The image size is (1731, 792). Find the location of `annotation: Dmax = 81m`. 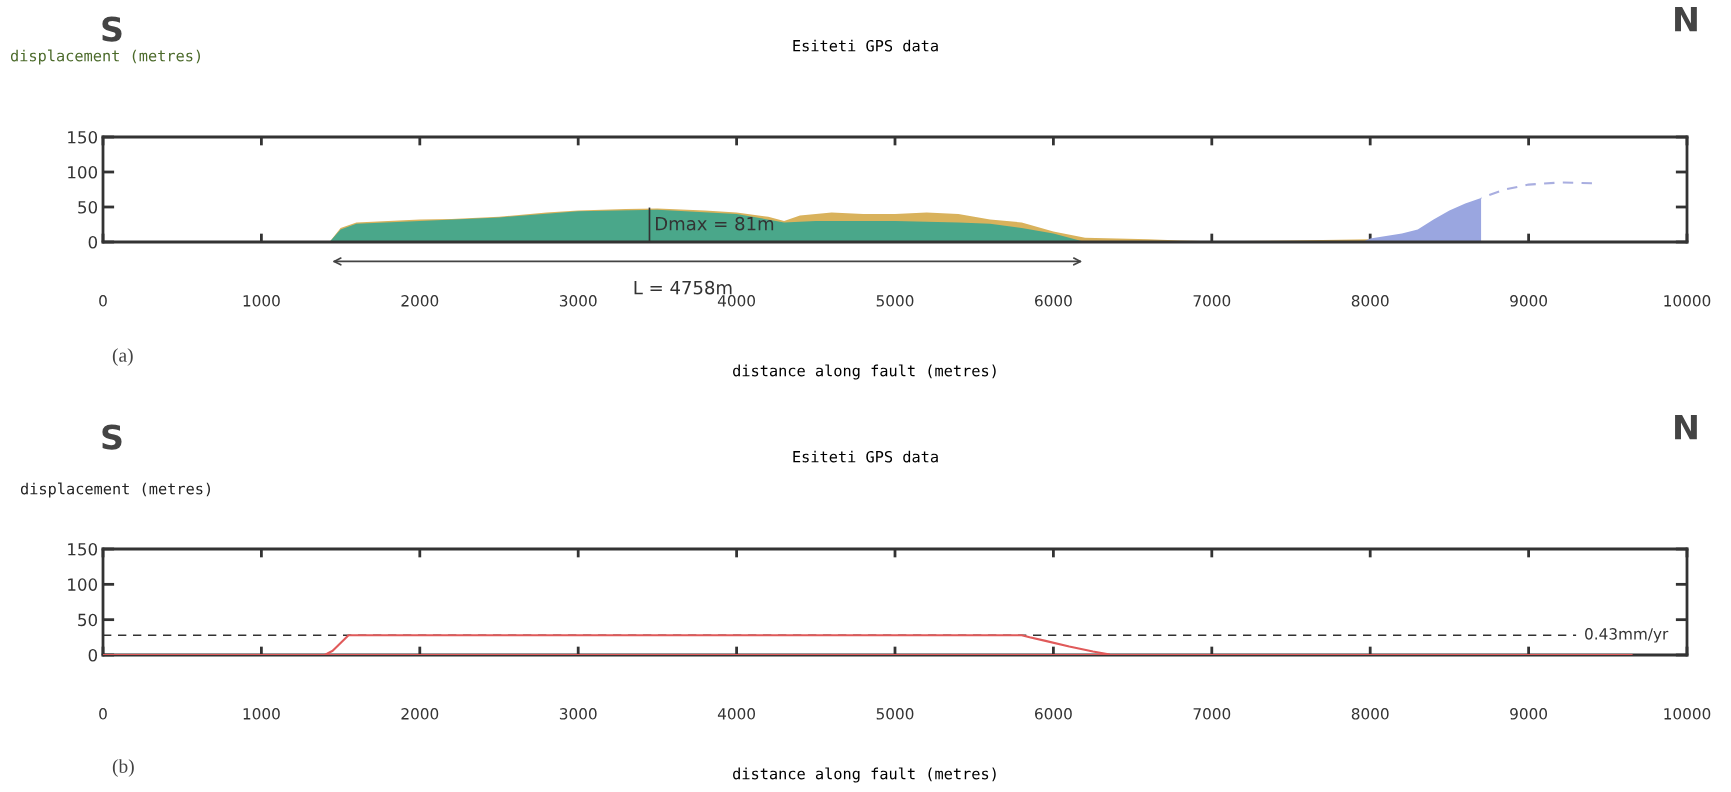

annotation: Dmax = 81m is located at coordinates (715, 223).